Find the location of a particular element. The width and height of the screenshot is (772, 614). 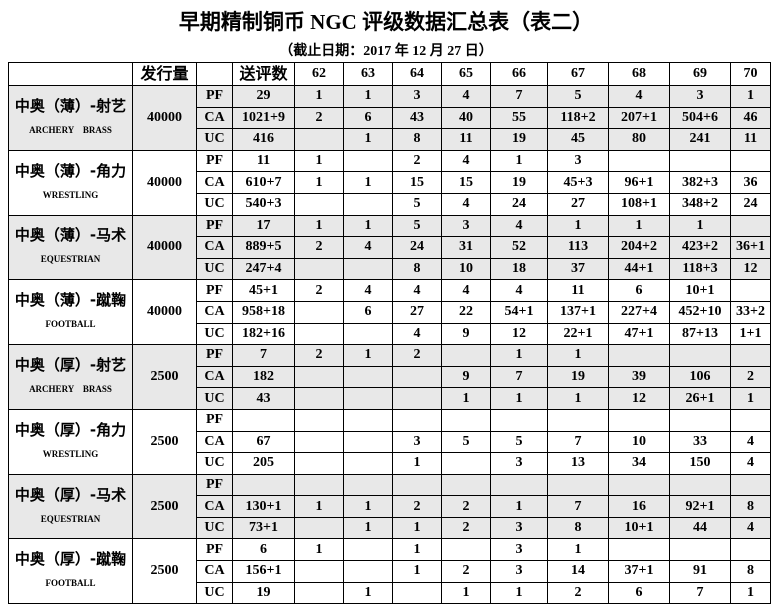

grade-count-cell: 22+1 is located at coordinates (578, 334).